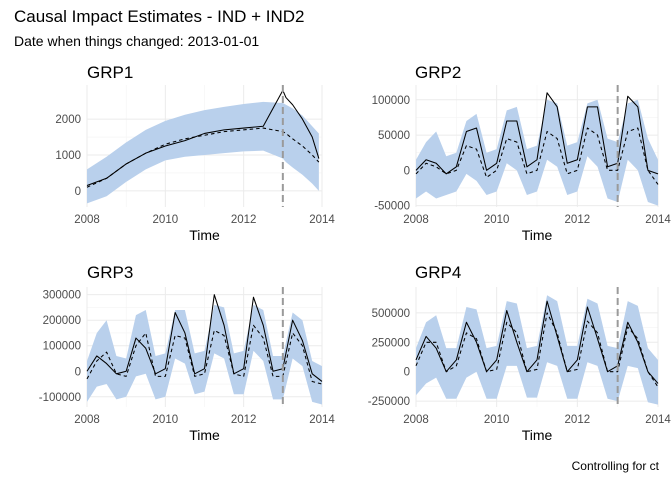 The image size is (672, 480). I want to click on y-tick-label: -100000, so click(60, 398).